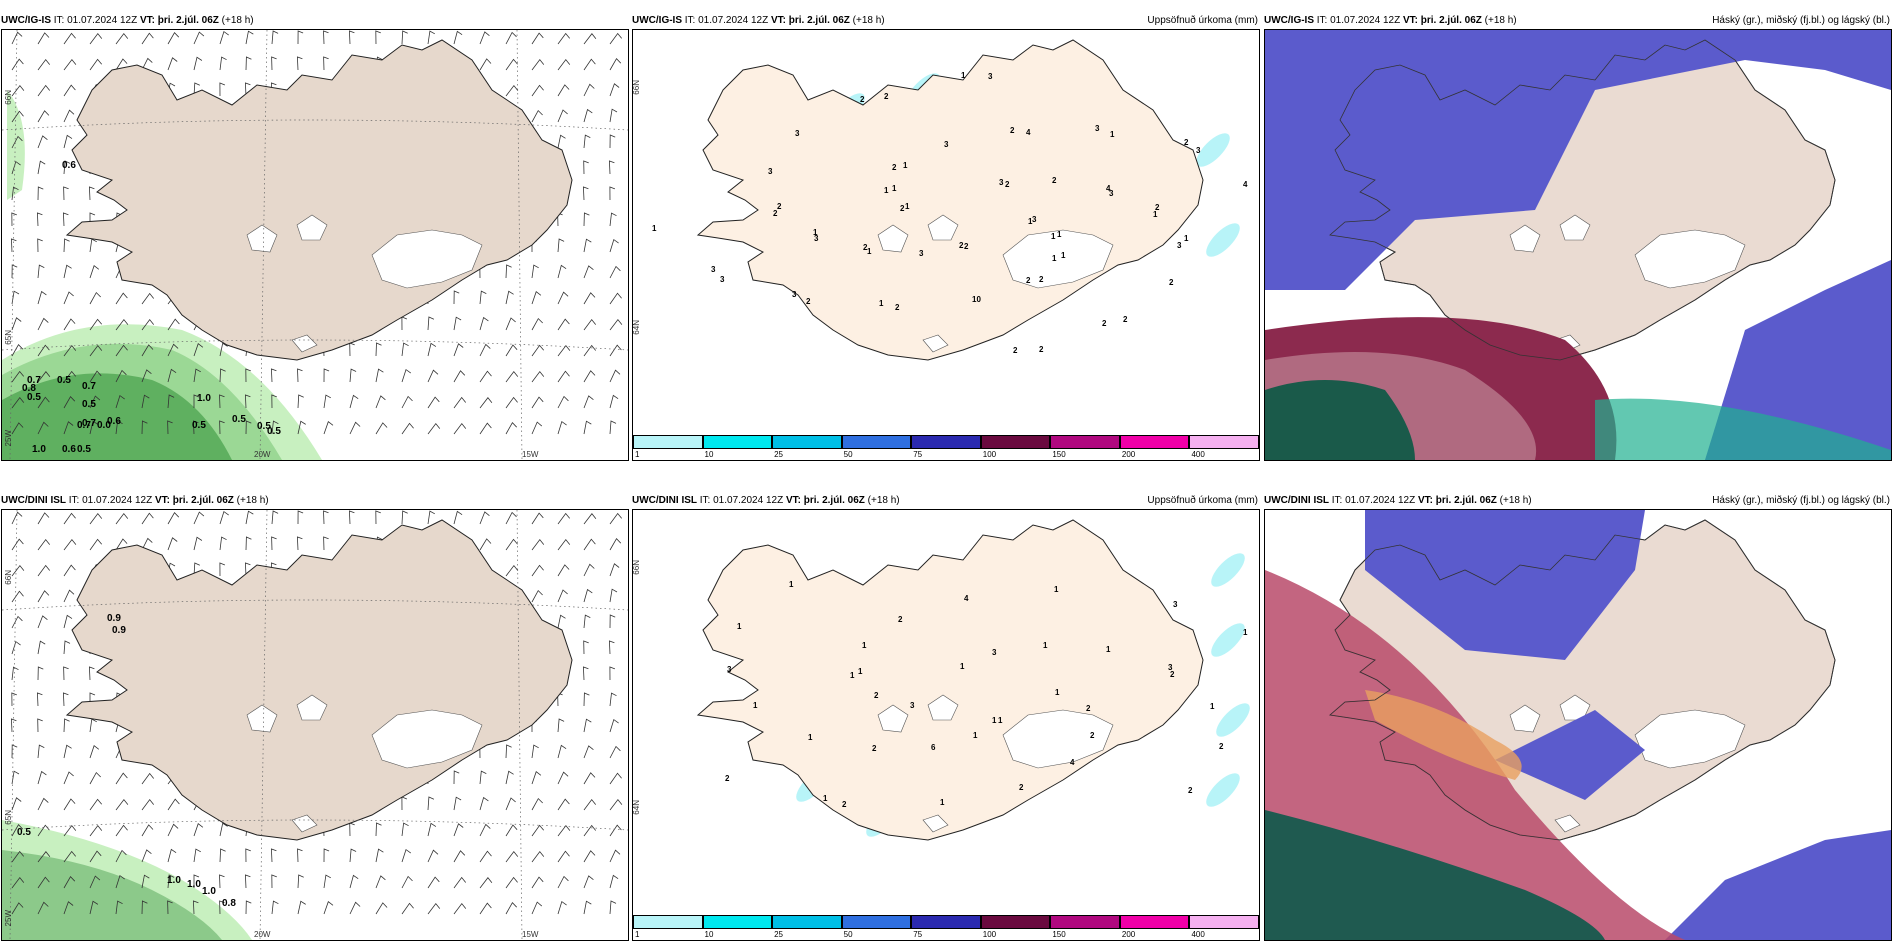 This screenshot has width=1900, height=950. Describe the element at coordinates (1202, 500) in the screenshot. I see `panel-variable-title: Uppsöfnuð úrkoma (mm)` at that location.